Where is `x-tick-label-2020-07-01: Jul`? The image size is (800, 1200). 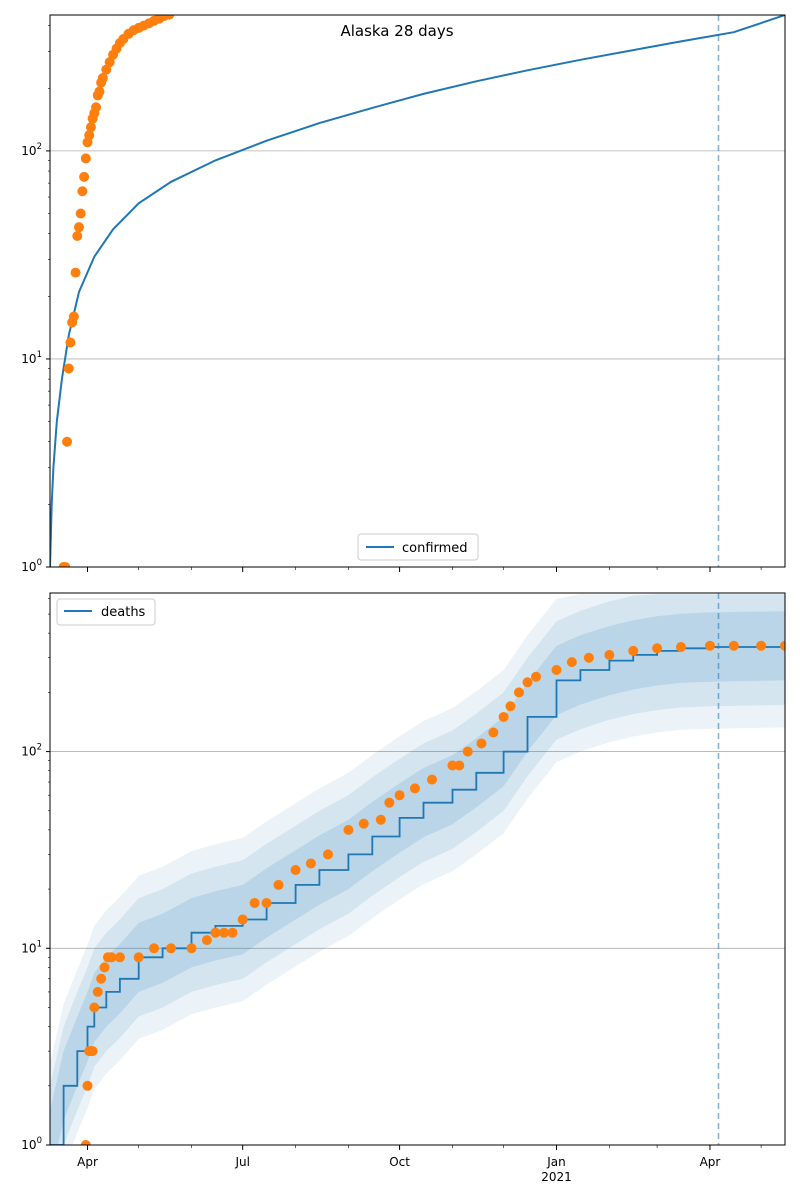
x-tick-label-2020-07-01: Jul is located at coordinates (241, 1162).